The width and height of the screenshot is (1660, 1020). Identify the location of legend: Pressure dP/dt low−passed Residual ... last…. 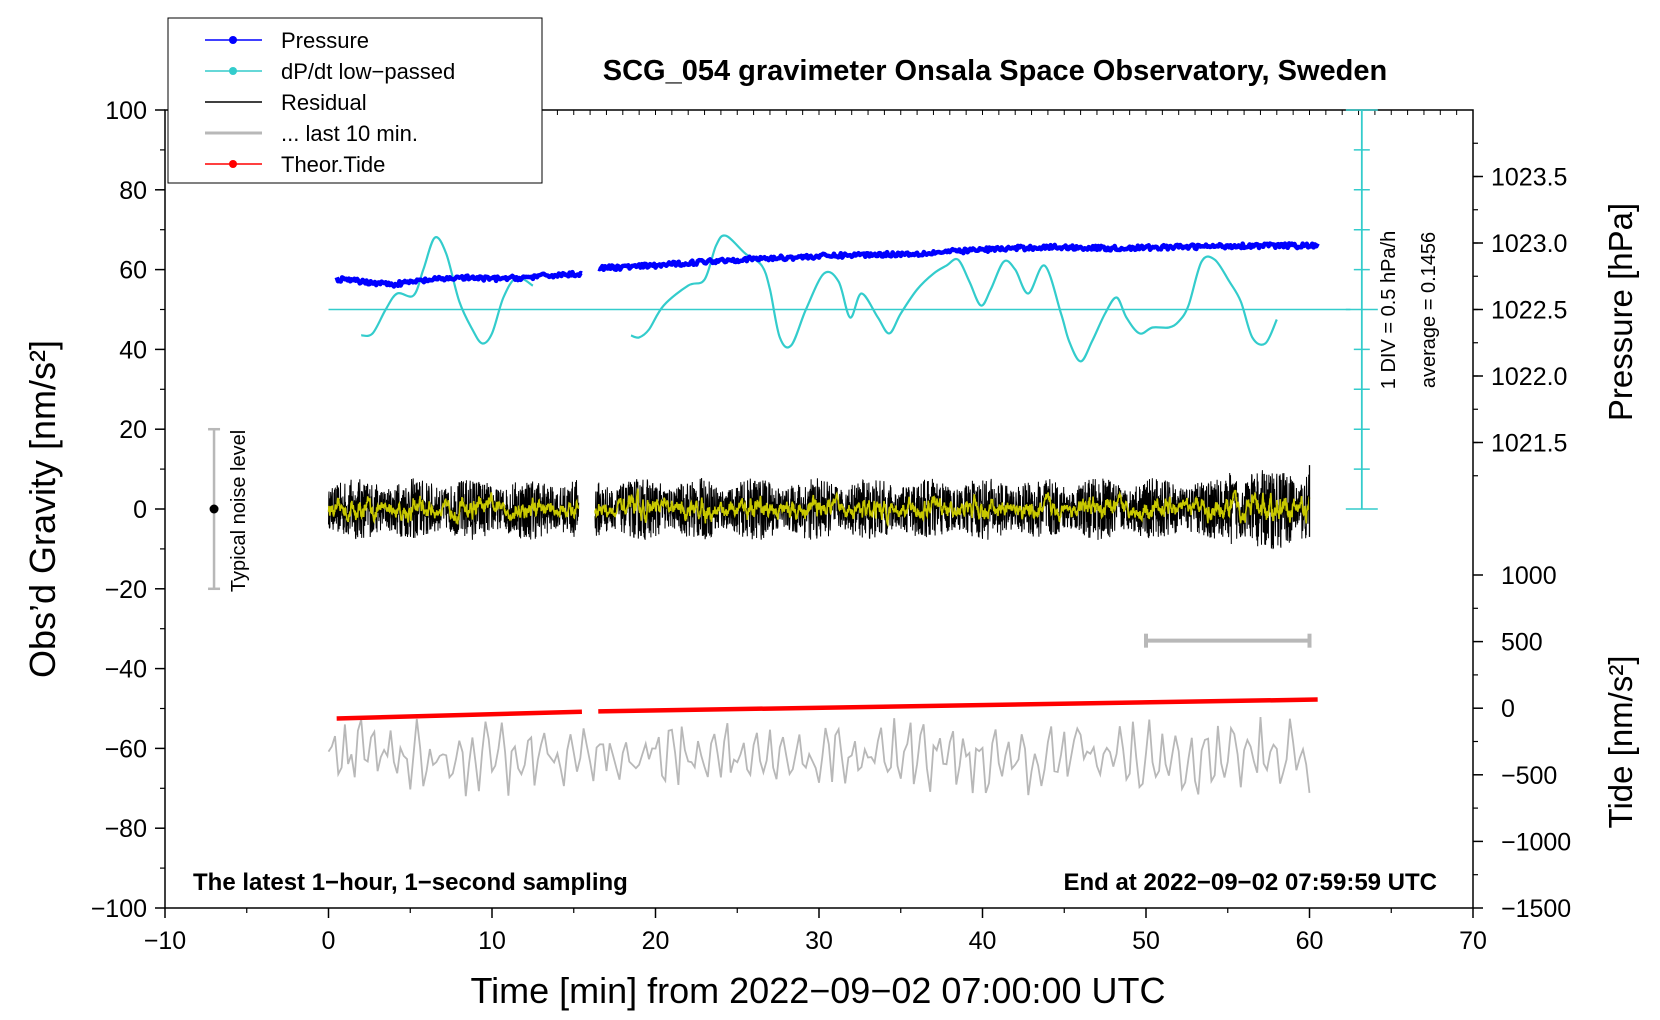
(330, 102).